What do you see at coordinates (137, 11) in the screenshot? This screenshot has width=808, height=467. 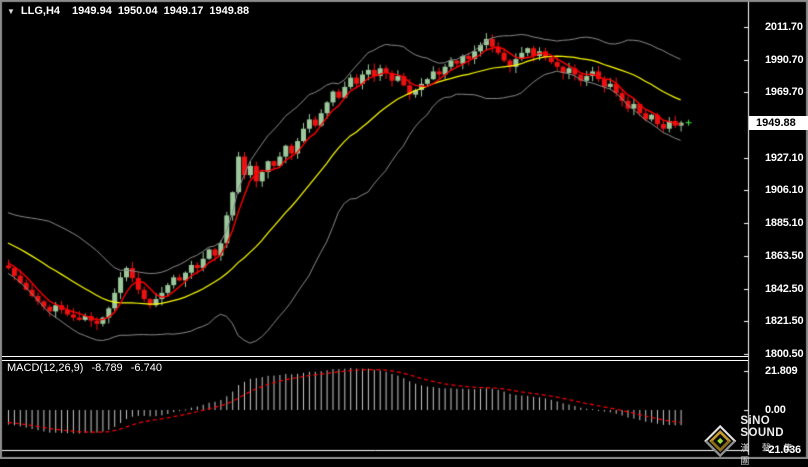 I see `ohlc-high-value: 1950.04` at bounding box center [137, 11].